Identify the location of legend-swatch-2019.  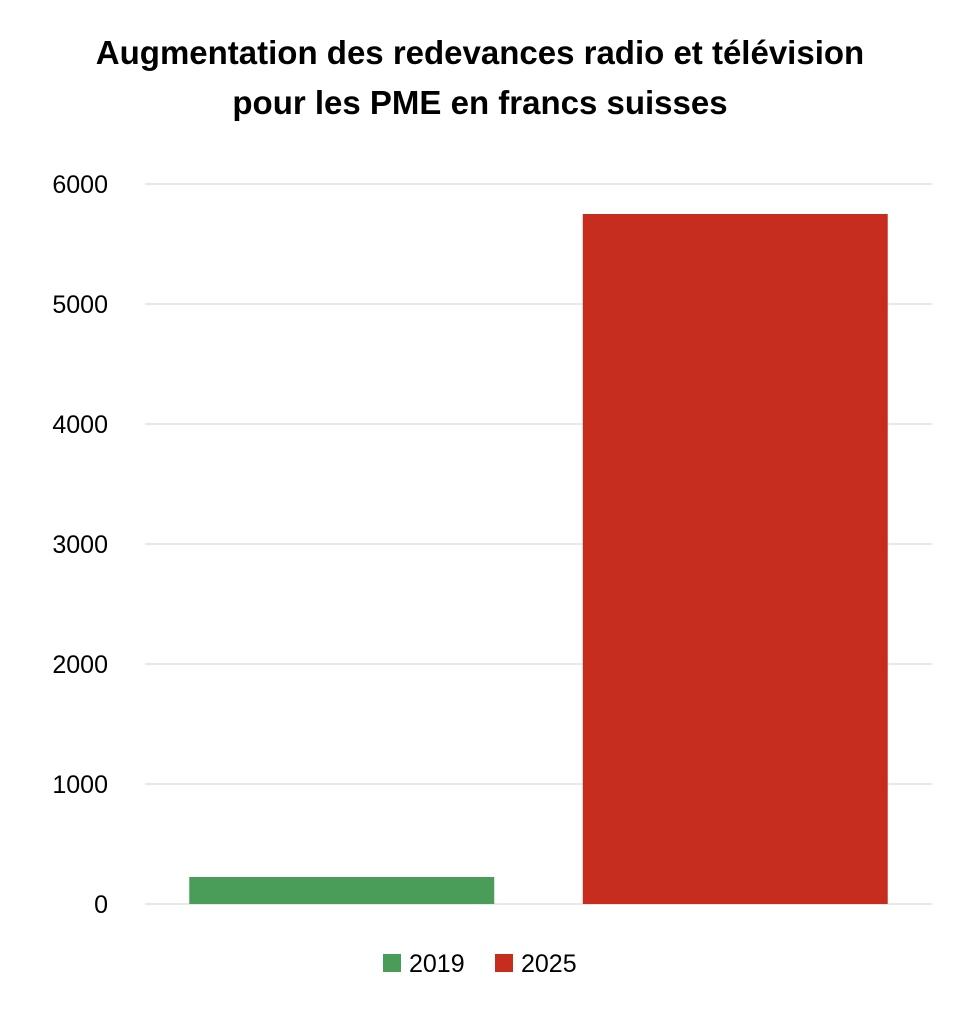
(392, 963).